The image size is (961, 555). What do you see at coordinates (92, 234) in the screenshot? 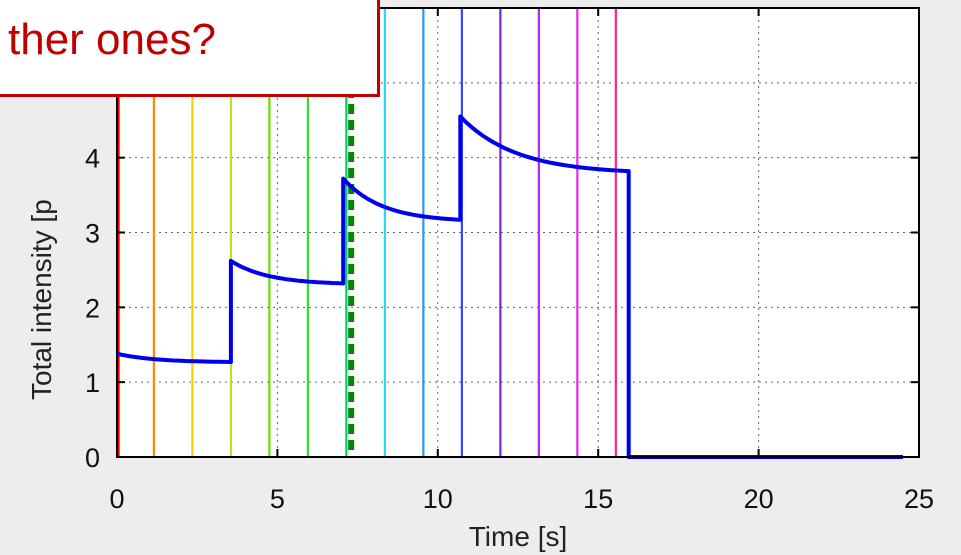
I see `y-tick-label: 3` at bounding box center [92, 234].